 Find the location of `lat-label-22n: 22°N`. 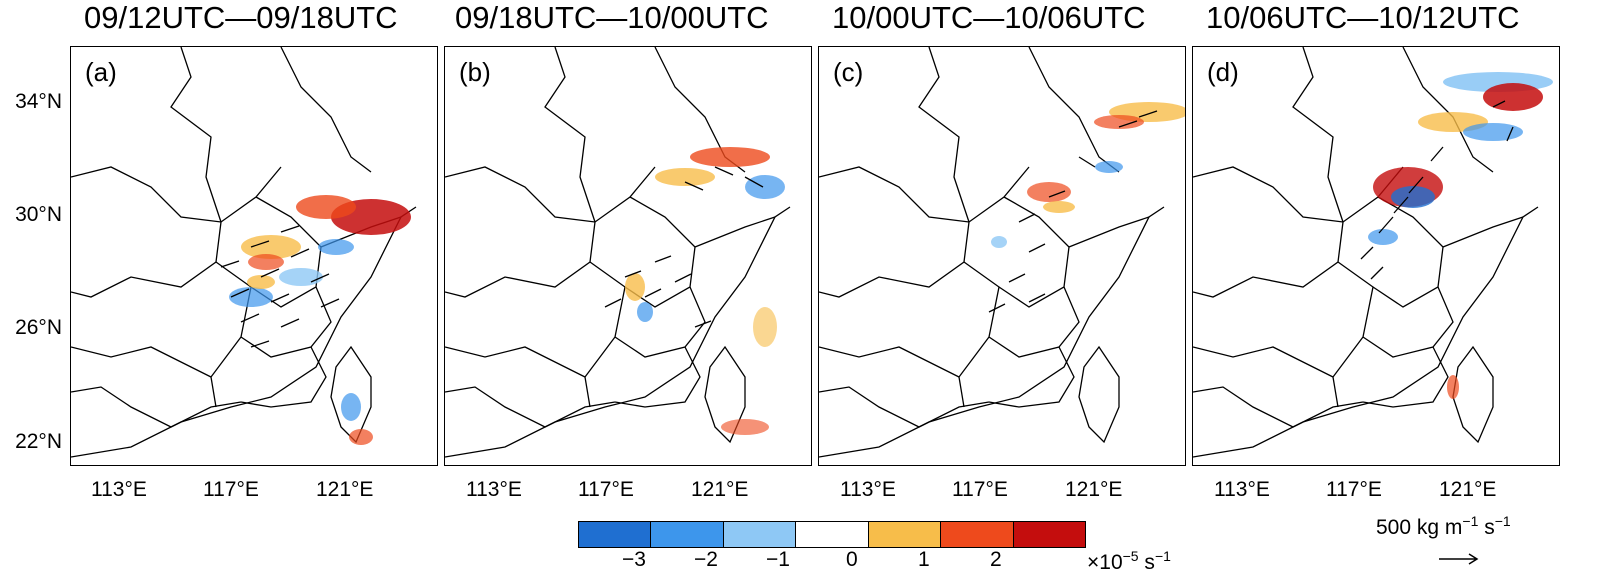

lat-label-22n: 22°N is located at coordinates (38, 441).